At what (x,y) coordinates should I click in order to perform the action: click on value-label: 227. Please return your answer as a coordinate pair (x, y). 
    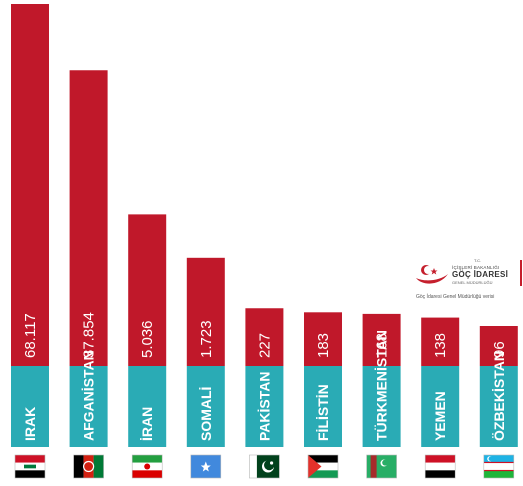
    Looking at the image, I should click on (264, 345).